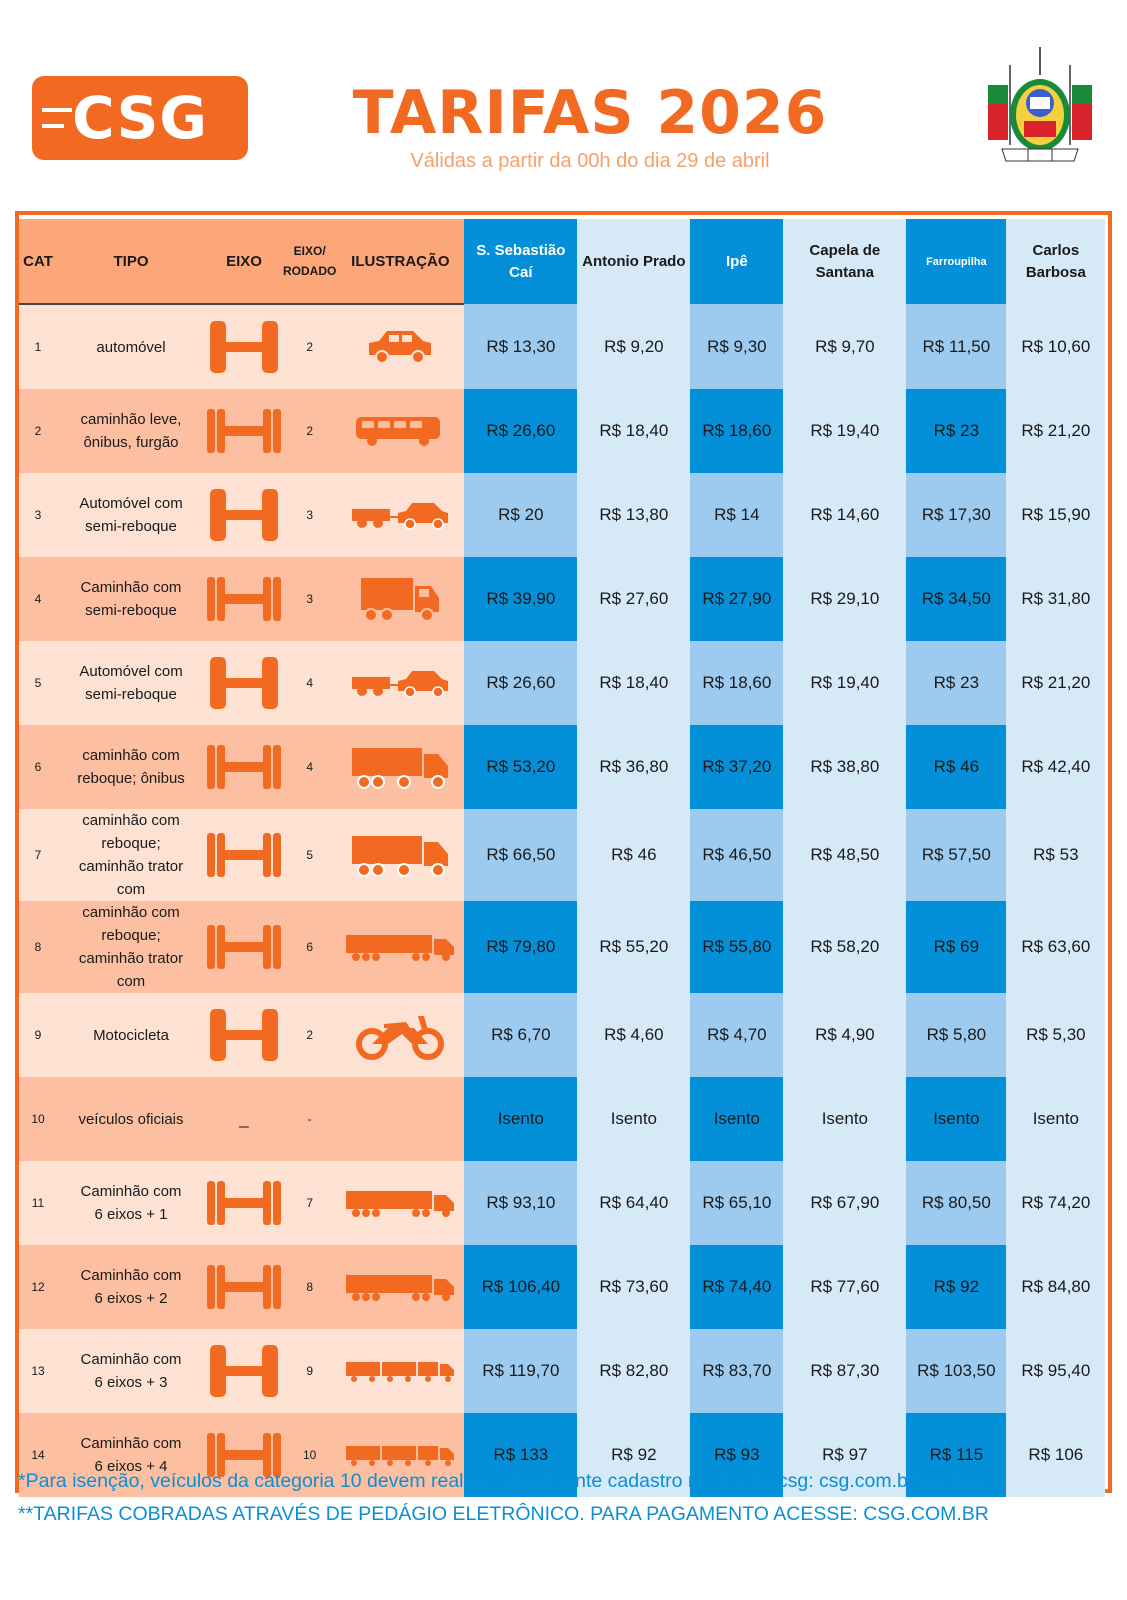 The height and width of the screenshot is (1600, 1127). Describe the element at coordinates (737, 1035) in the screenshot. I see `price-cell: R$ 4,70` at that location.